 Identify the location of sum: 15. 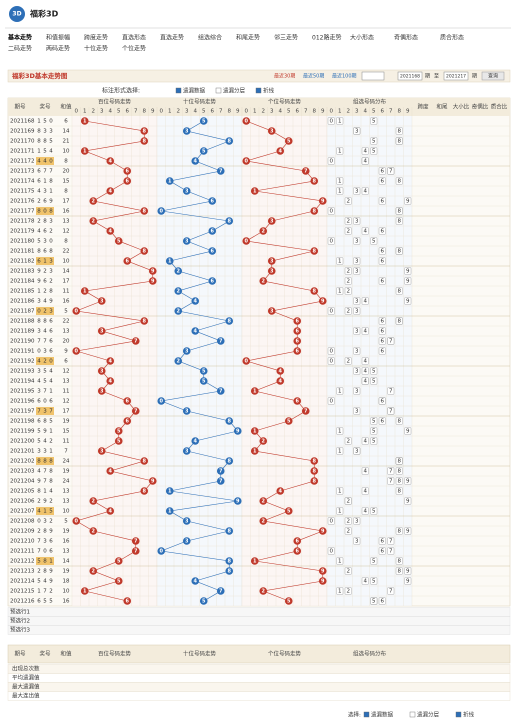
(66, 432).